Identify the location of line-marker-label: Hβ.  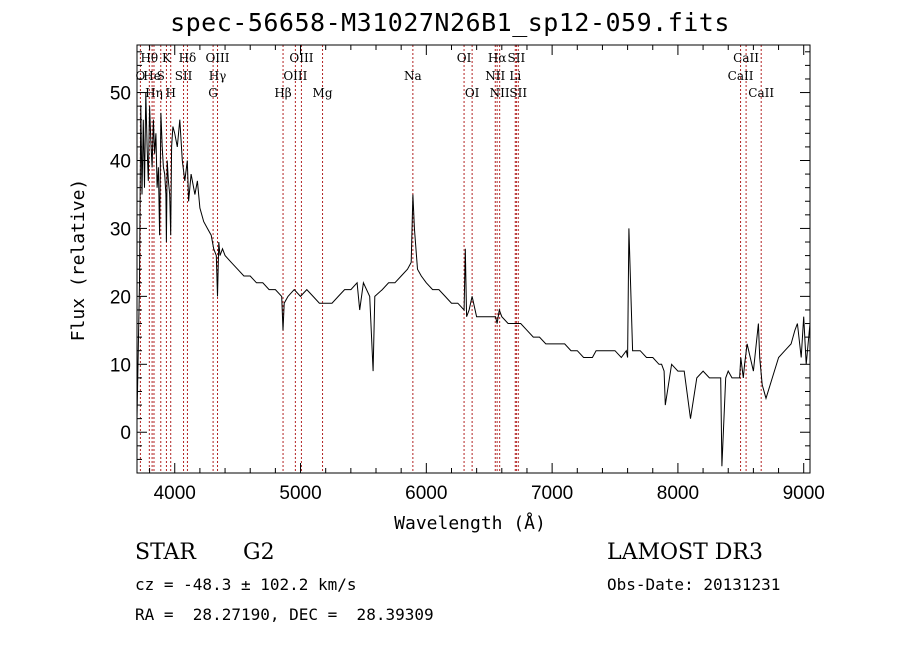
(282, 93).